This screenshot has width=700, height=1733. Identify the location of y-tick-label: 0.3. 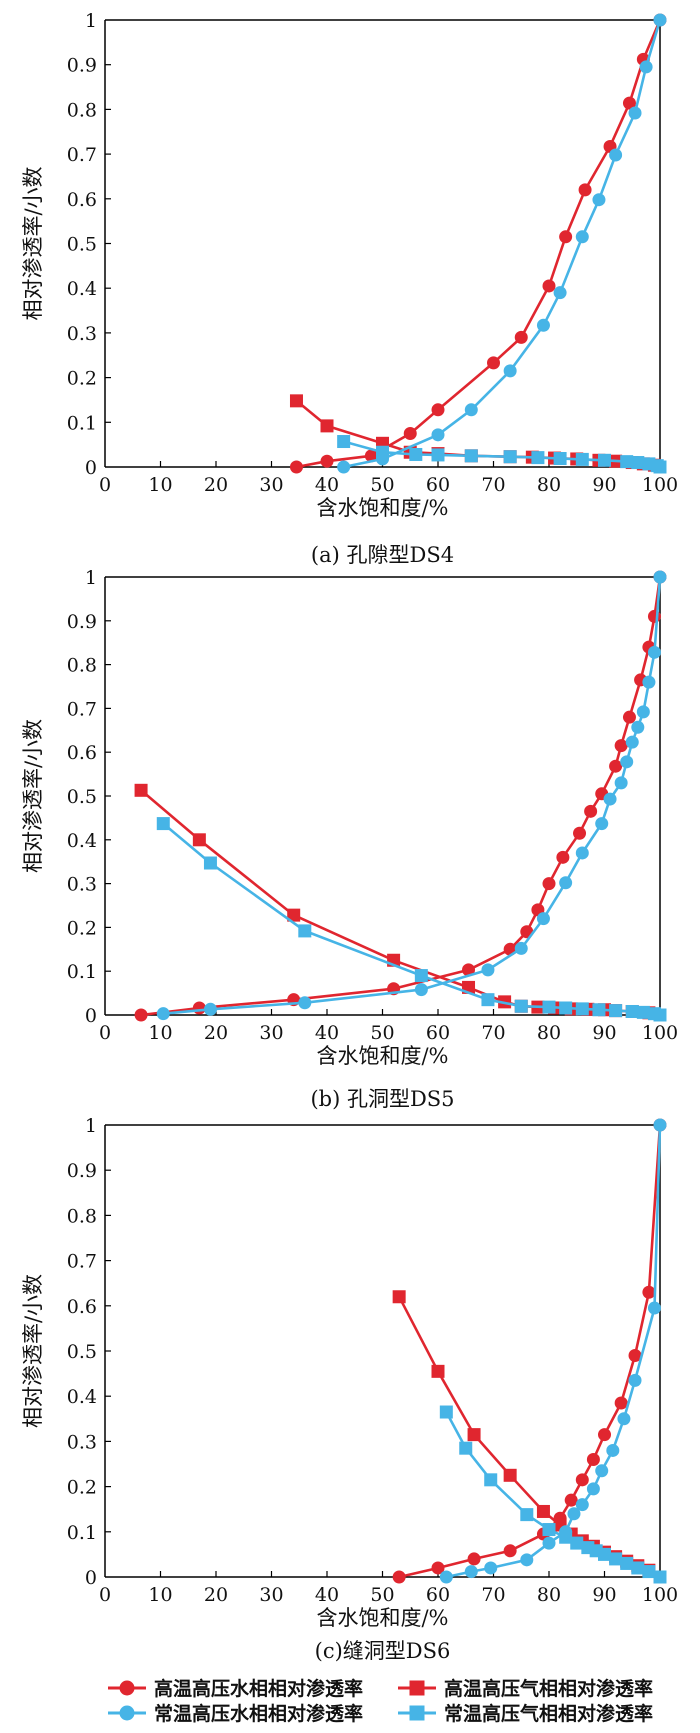
(82, 885).